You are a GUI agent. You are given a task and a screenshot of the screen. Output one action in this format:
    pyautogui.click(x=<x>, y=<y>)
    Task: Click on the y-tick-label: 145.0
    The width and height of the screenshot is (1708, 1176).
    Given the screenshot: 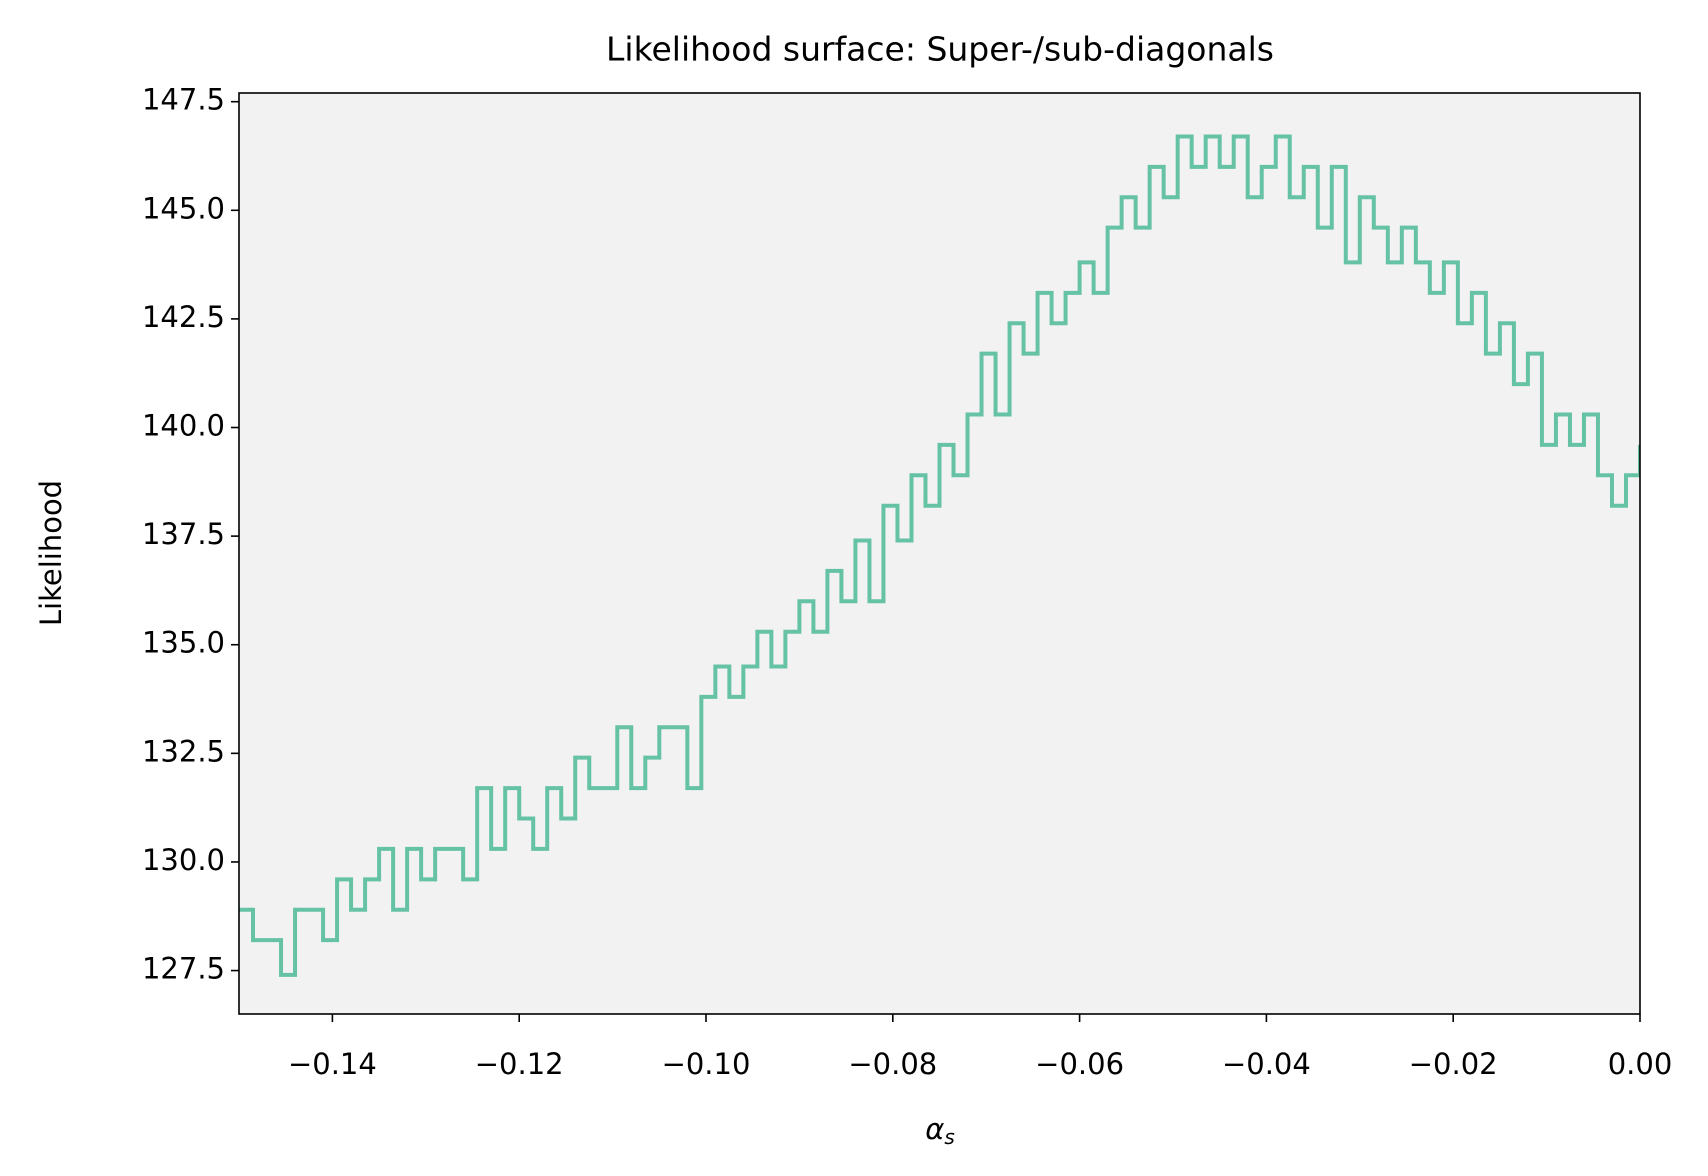 What is the action you would take?
    pyautogui.click(x=183, y=208)
    